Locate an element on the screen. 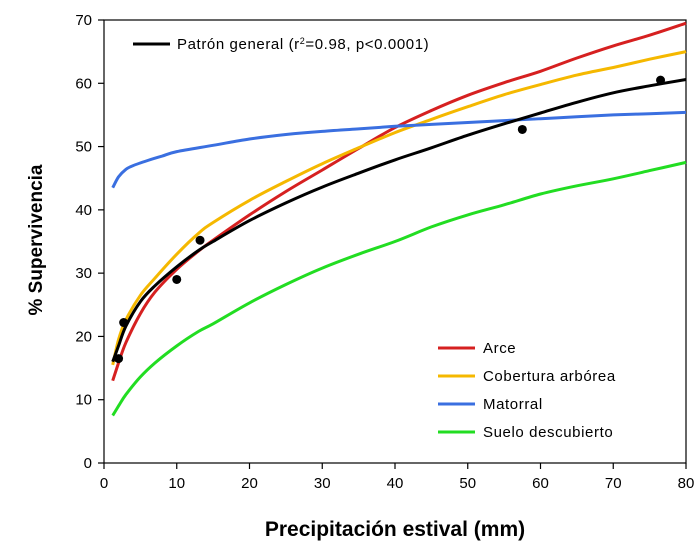 The height and width of the screenshot is (544, 696). legend-label-matorral: Matorral is located at coordinates (513, 404).